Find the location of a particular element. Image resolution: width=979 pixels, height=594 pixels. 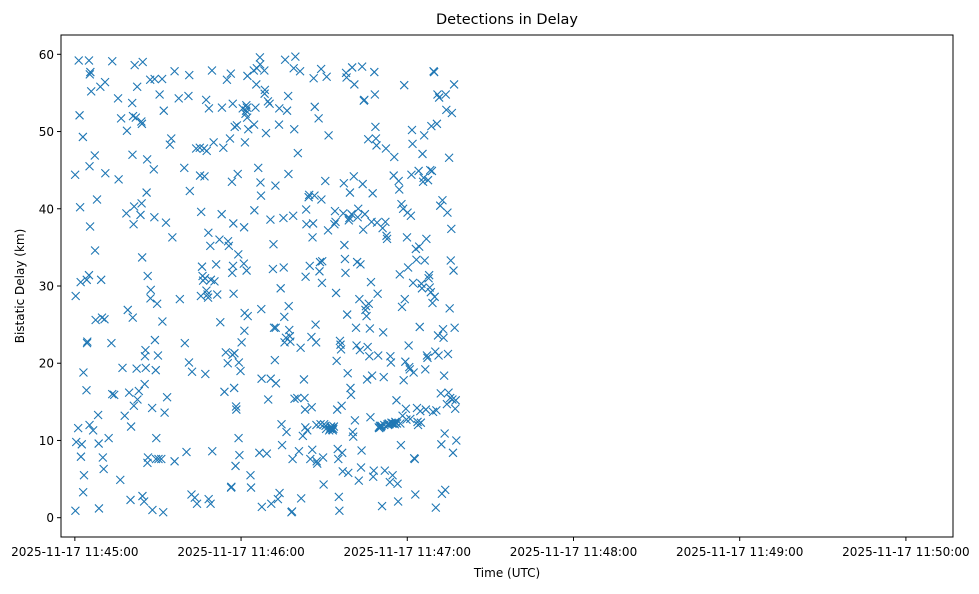

x-tick-label: 2025-11-17 11:45:00 is located at coordinates (74, 552).